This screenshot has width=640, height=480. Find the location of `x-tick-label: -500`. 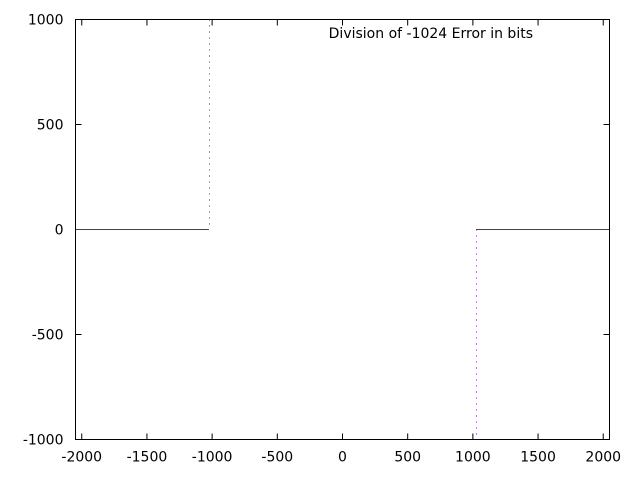

x-tick-label: -500 is located at coordinates (277, 458).